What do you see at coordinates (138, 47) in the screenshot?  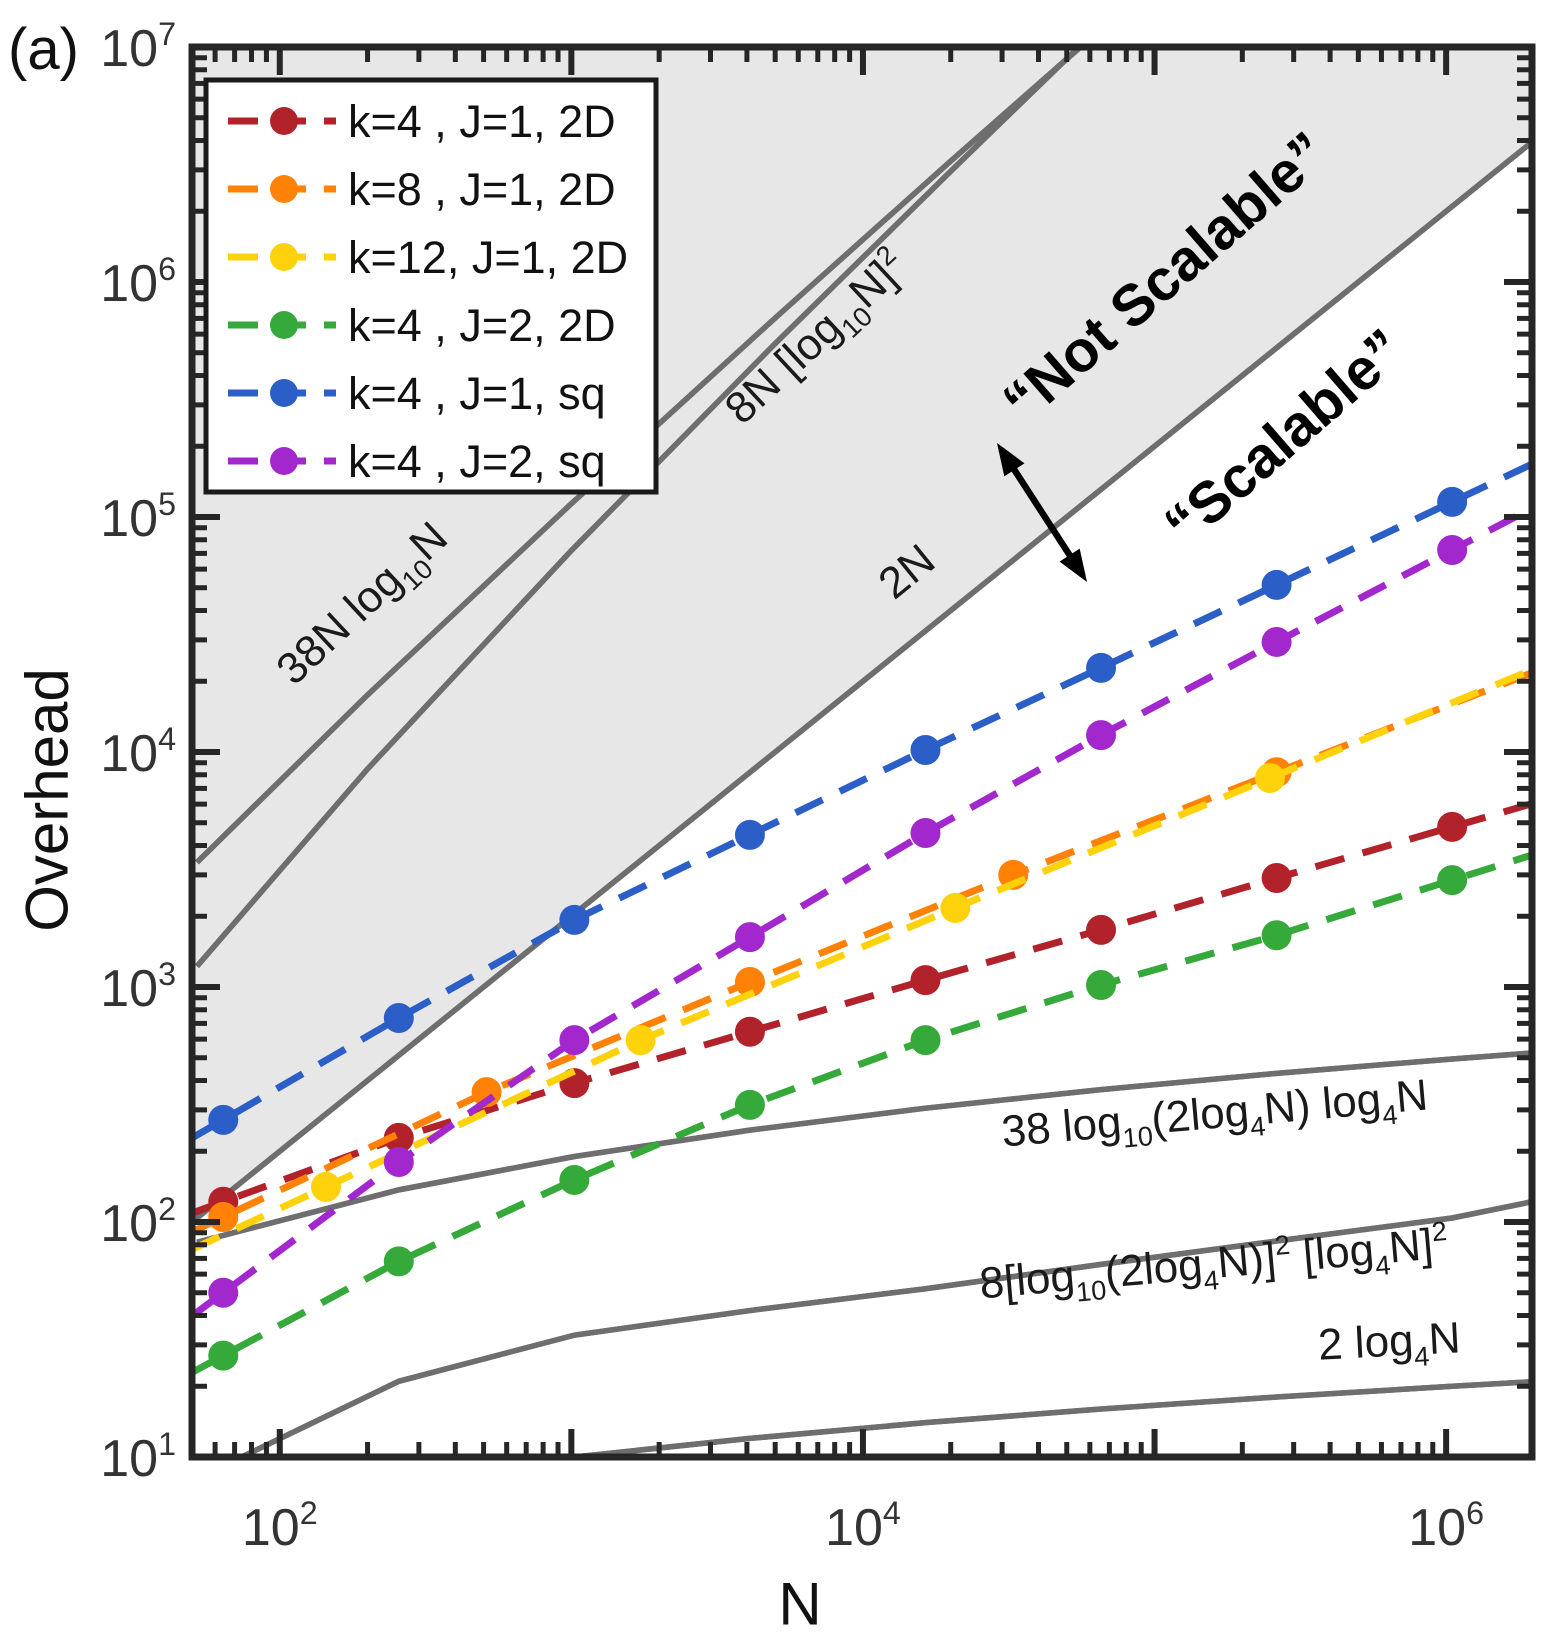 I see `y-tick-label: 10⁷` at bounding box center [138, 47].